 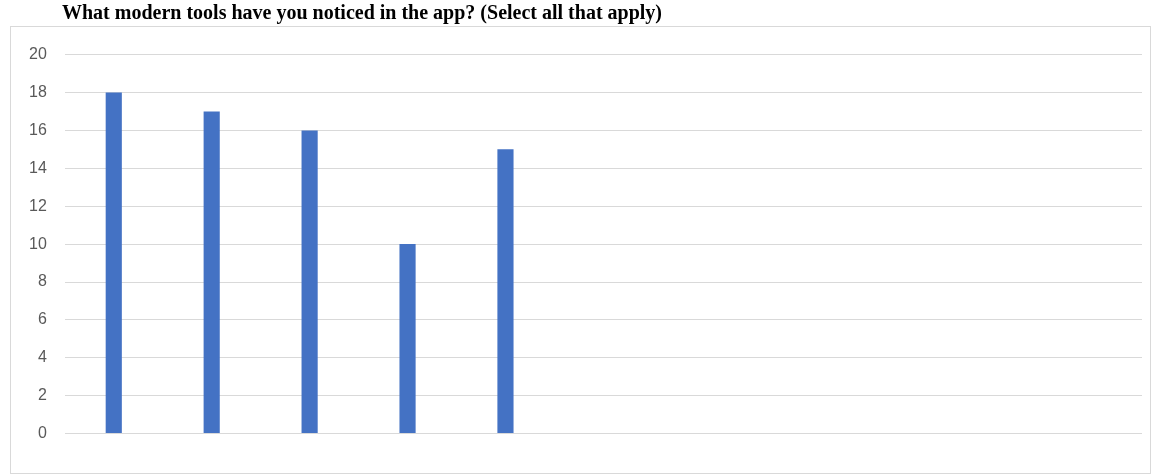 What do you see at coordinates (38, 91) in the screenshot?
I see `y-tick-label: 18` at bounding box center [38, 91].